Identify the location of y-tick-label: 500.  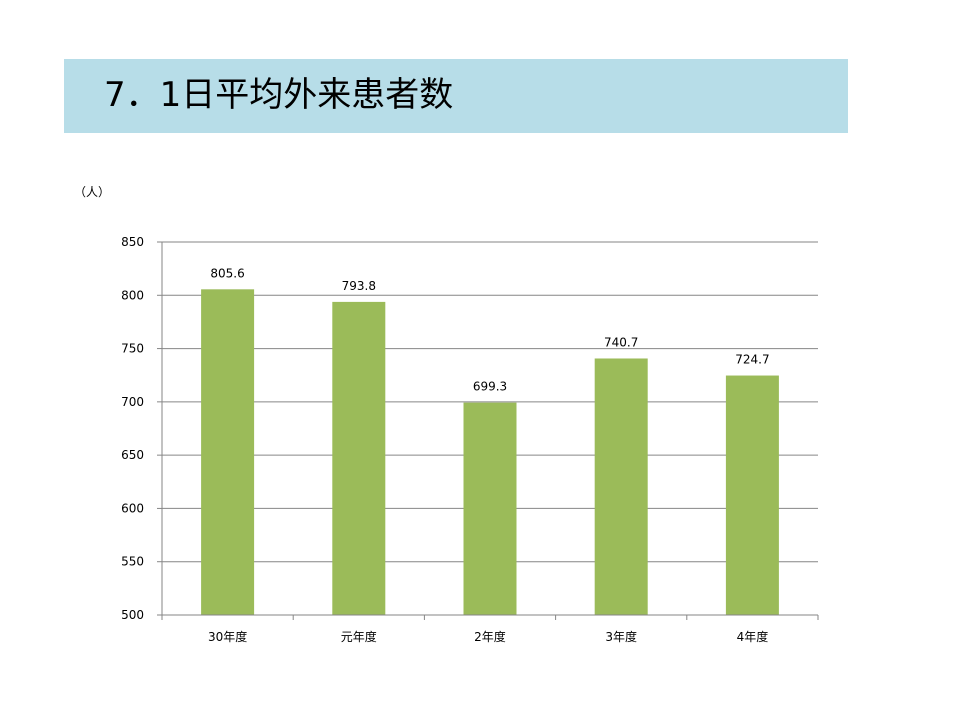
(132, 615).